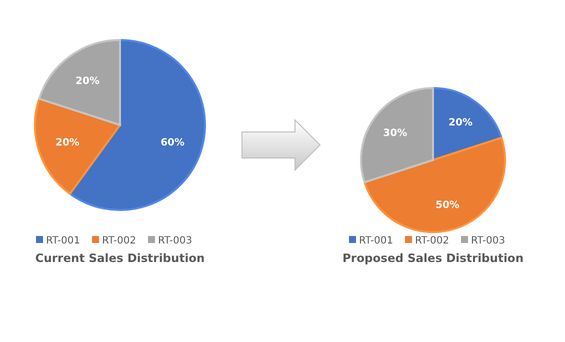 The width and height of the screenshot is (565, 342). What do you see at coordinates (120, 258) in the screenshot?
I see `text: Current Sales Distribution` at bounding box center [120, 258].